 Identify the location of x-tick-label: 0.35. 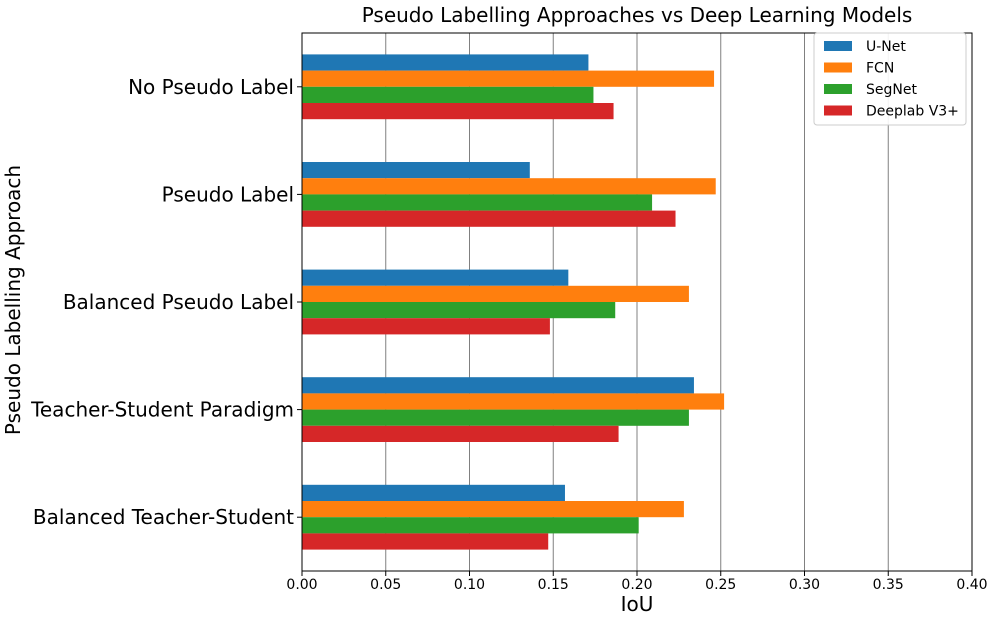
(888, 585).